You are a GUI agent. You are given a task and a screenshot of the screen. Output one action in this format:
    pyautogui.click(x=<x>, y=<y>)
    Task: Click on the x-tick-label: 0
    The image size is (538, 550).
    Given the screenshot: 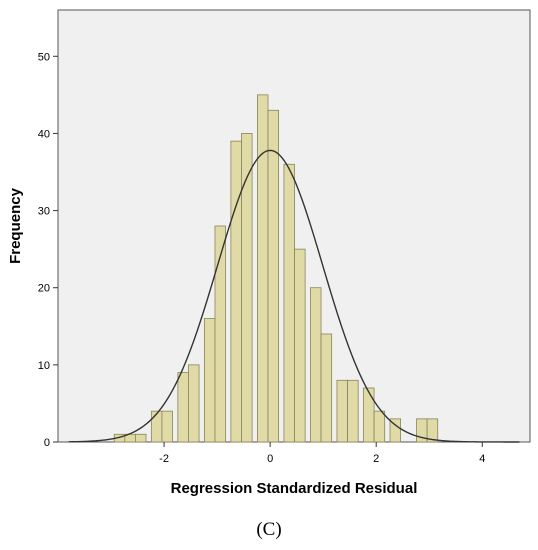 What is the action you would take?
    pyautogui.click(x=270, y=459)
    